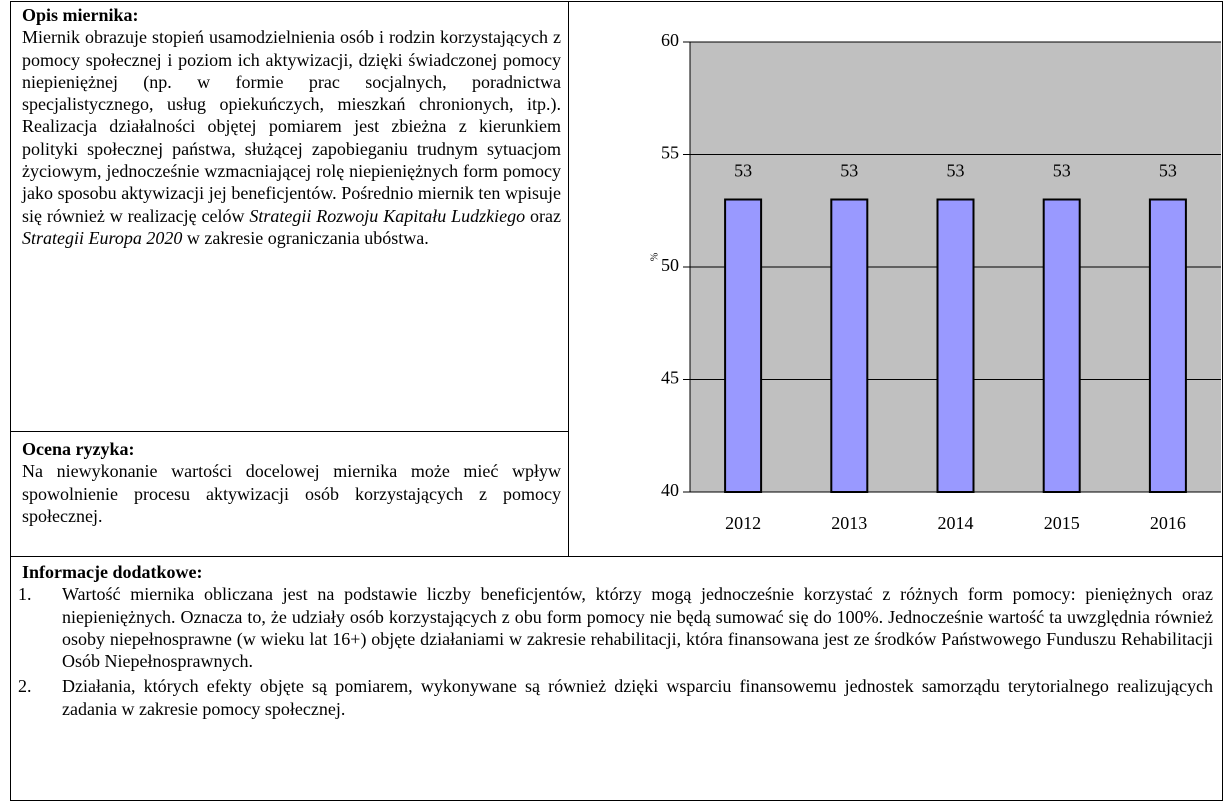 The image size is (1224, 801). I want to click on y-tick-label: 50, so click(670, 265).